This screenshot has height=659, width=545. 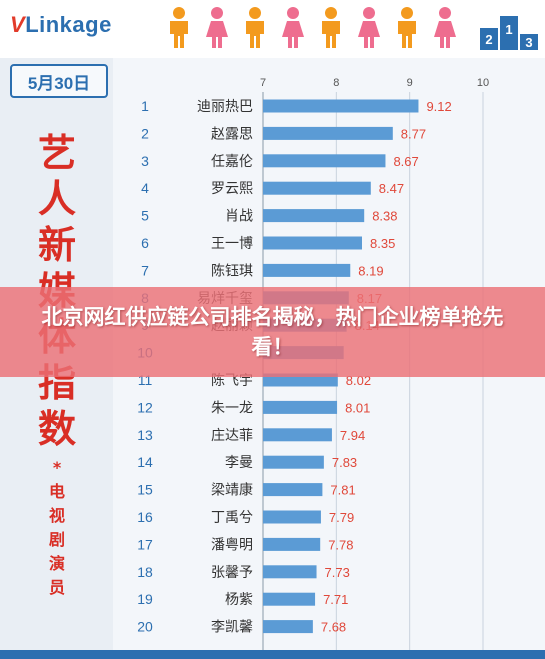 What do you see at coordinates (335, 599) in the screenshot?
I see `value-label: 7.71` at bounding box center [335, 599].